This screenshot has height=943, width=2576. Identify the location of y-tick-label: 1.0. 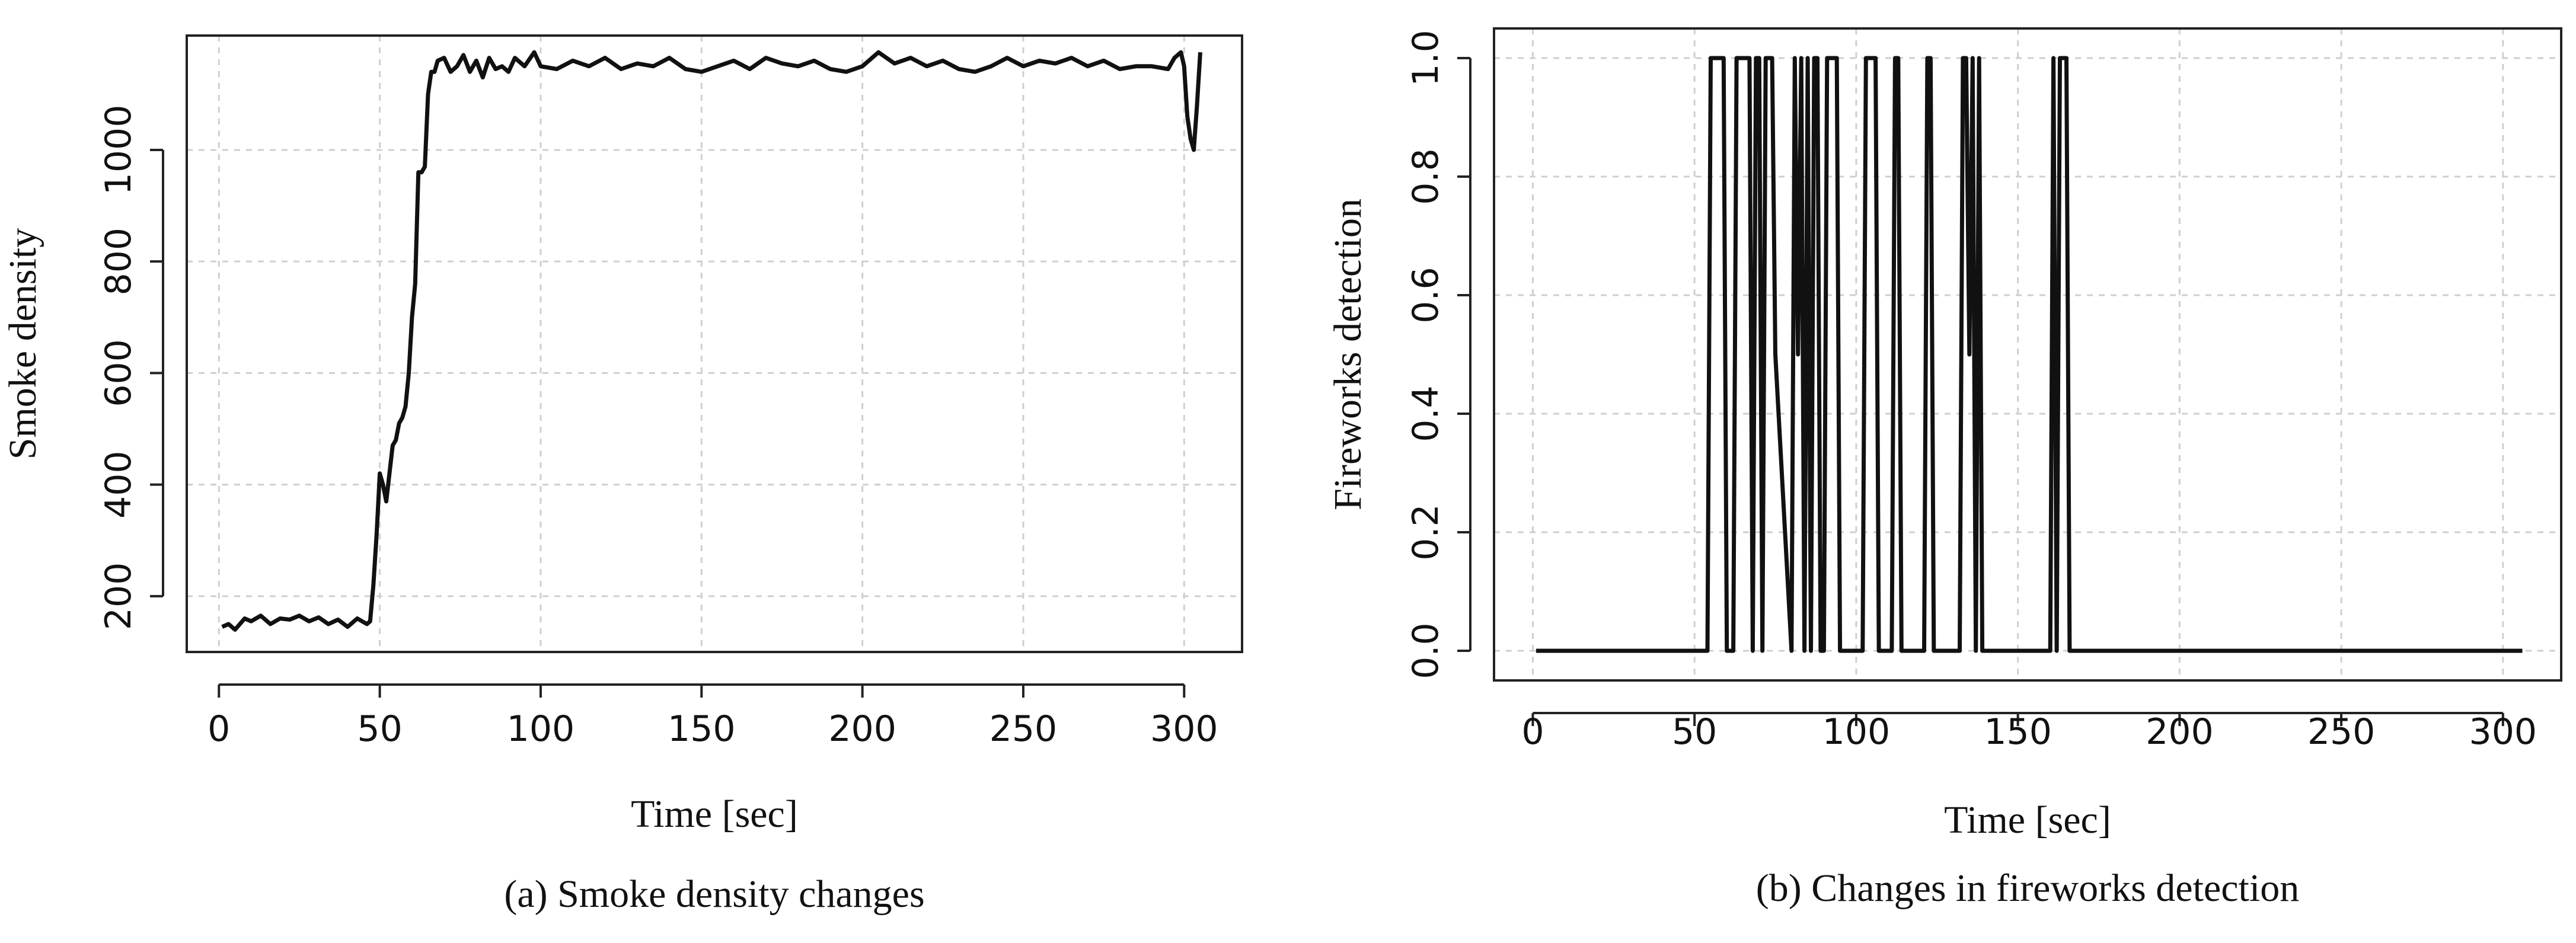
(1426, 58).